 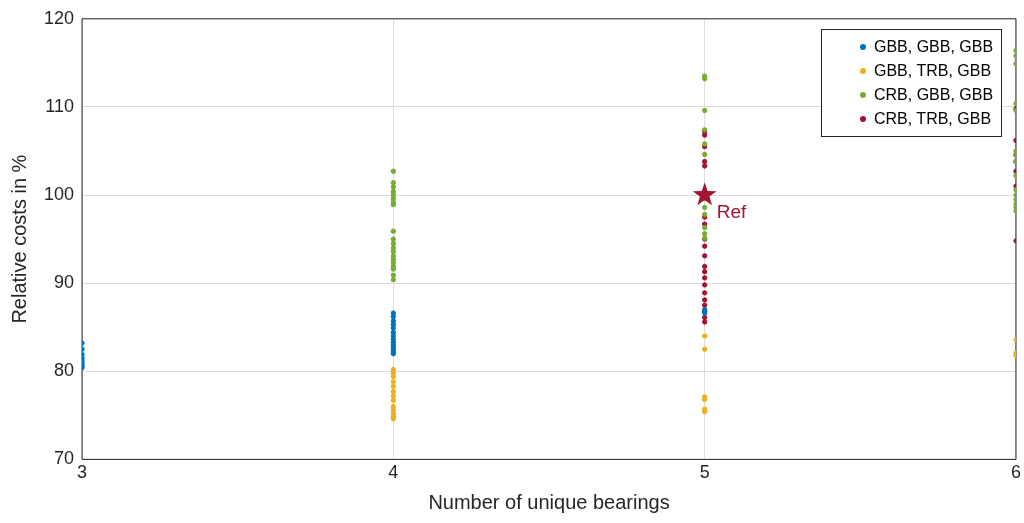 What do you see at coordinates (18, 239) in the screenshot?
I see `y-axis-title: Relative costs in %` at bounding box center [18, 239].